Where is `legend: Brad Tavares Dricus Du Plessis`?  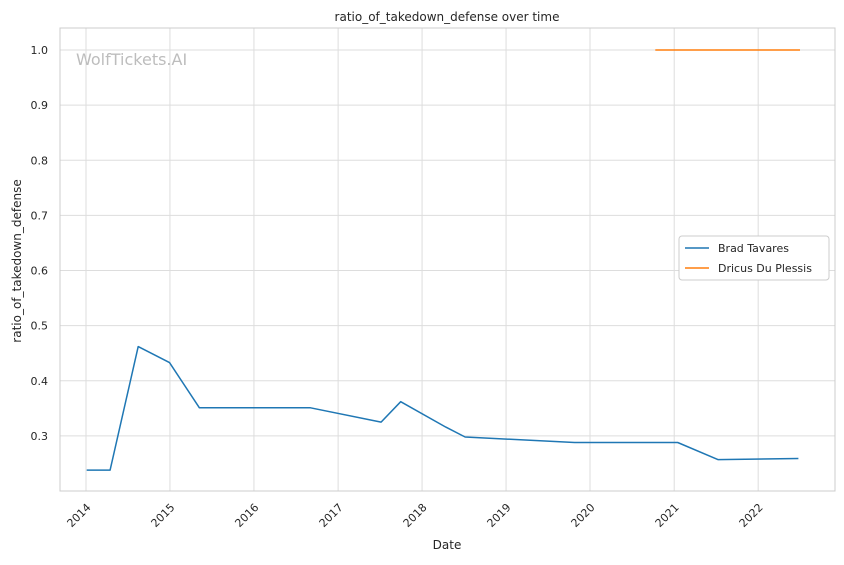
legend: Brad Tavares Dricus Du Plessis is located at coordinates (754, 258).